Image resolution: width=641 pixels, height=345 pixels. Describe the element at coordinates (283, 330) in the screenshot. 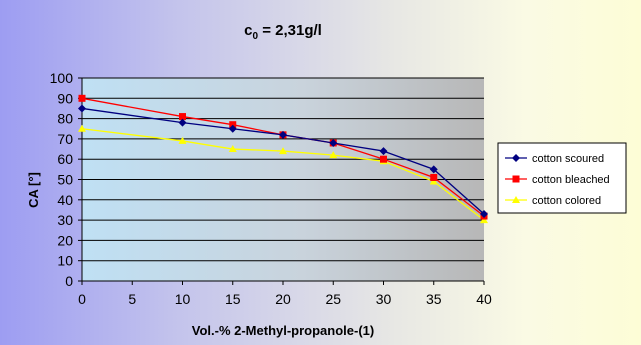

I see `x-axis-label: Vol.-% 2-Methyl-propanole-(1)` at that location.